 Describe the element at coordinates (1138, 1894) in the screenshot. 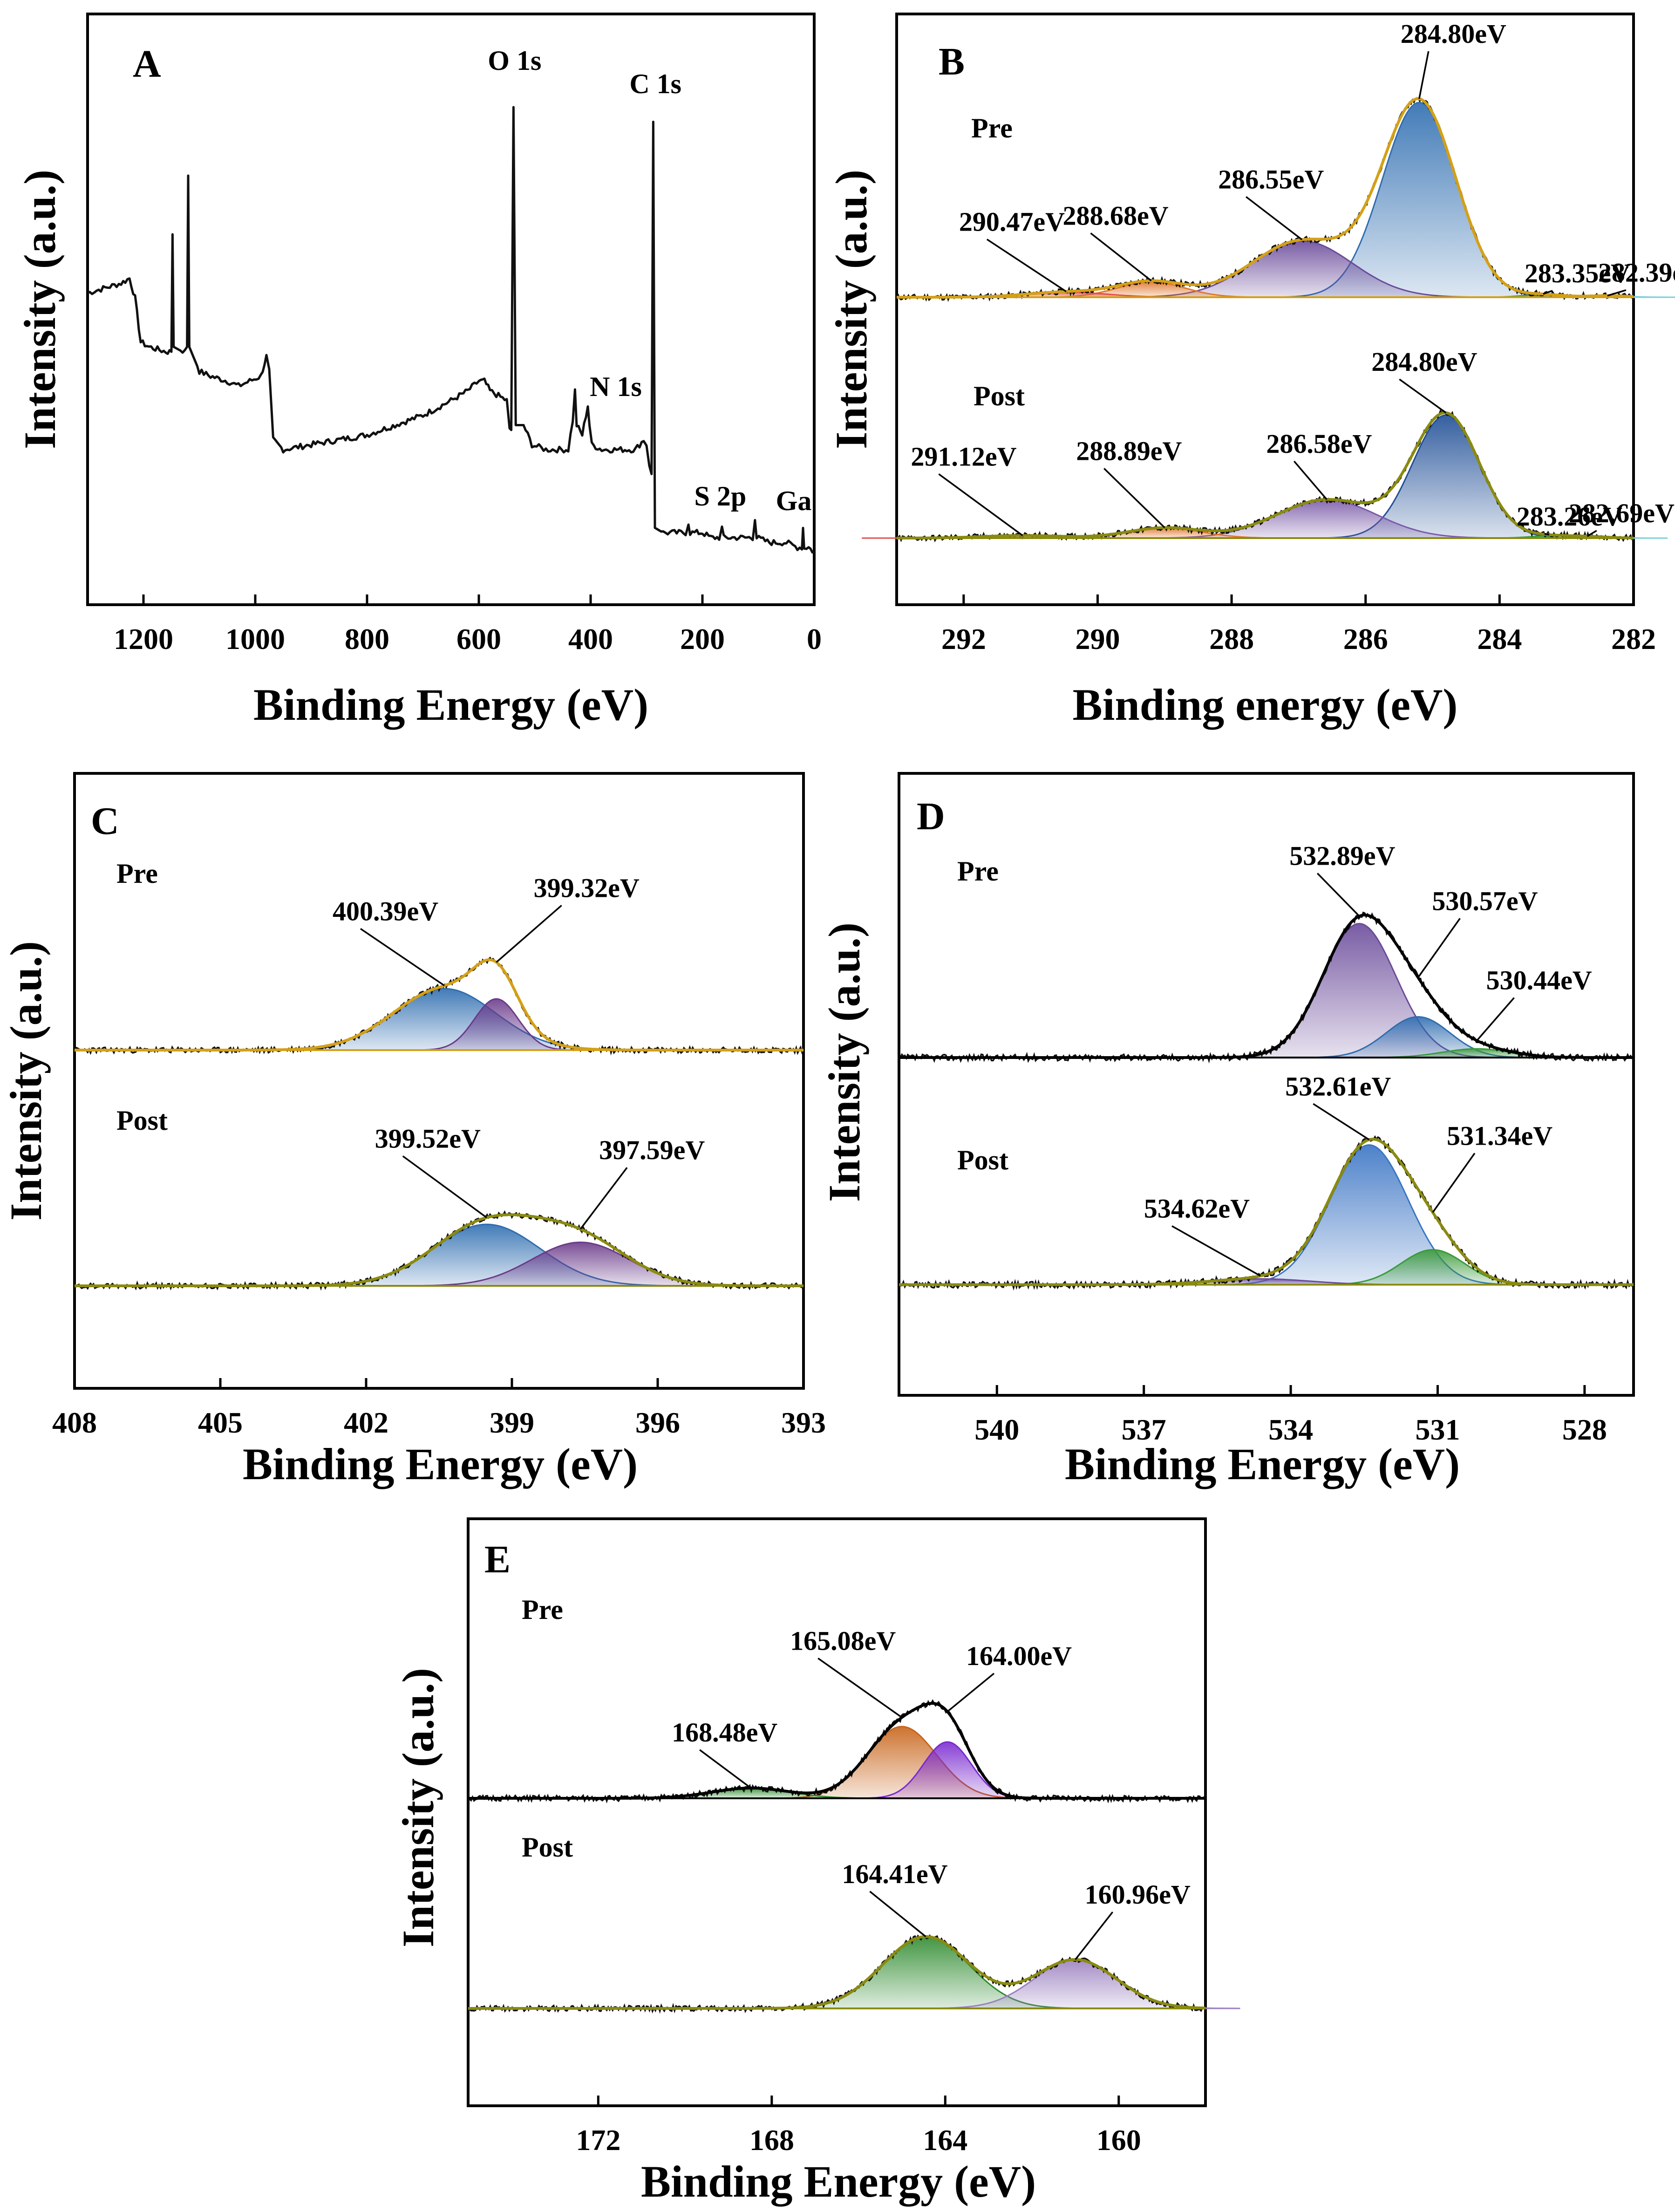

I see `peak-label: 160.96eV` at that location.